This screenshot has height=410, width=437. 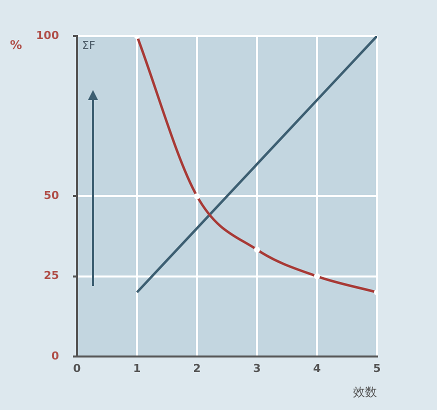 I want to click on y-tick-label: 50, so click(x=52, y=195).